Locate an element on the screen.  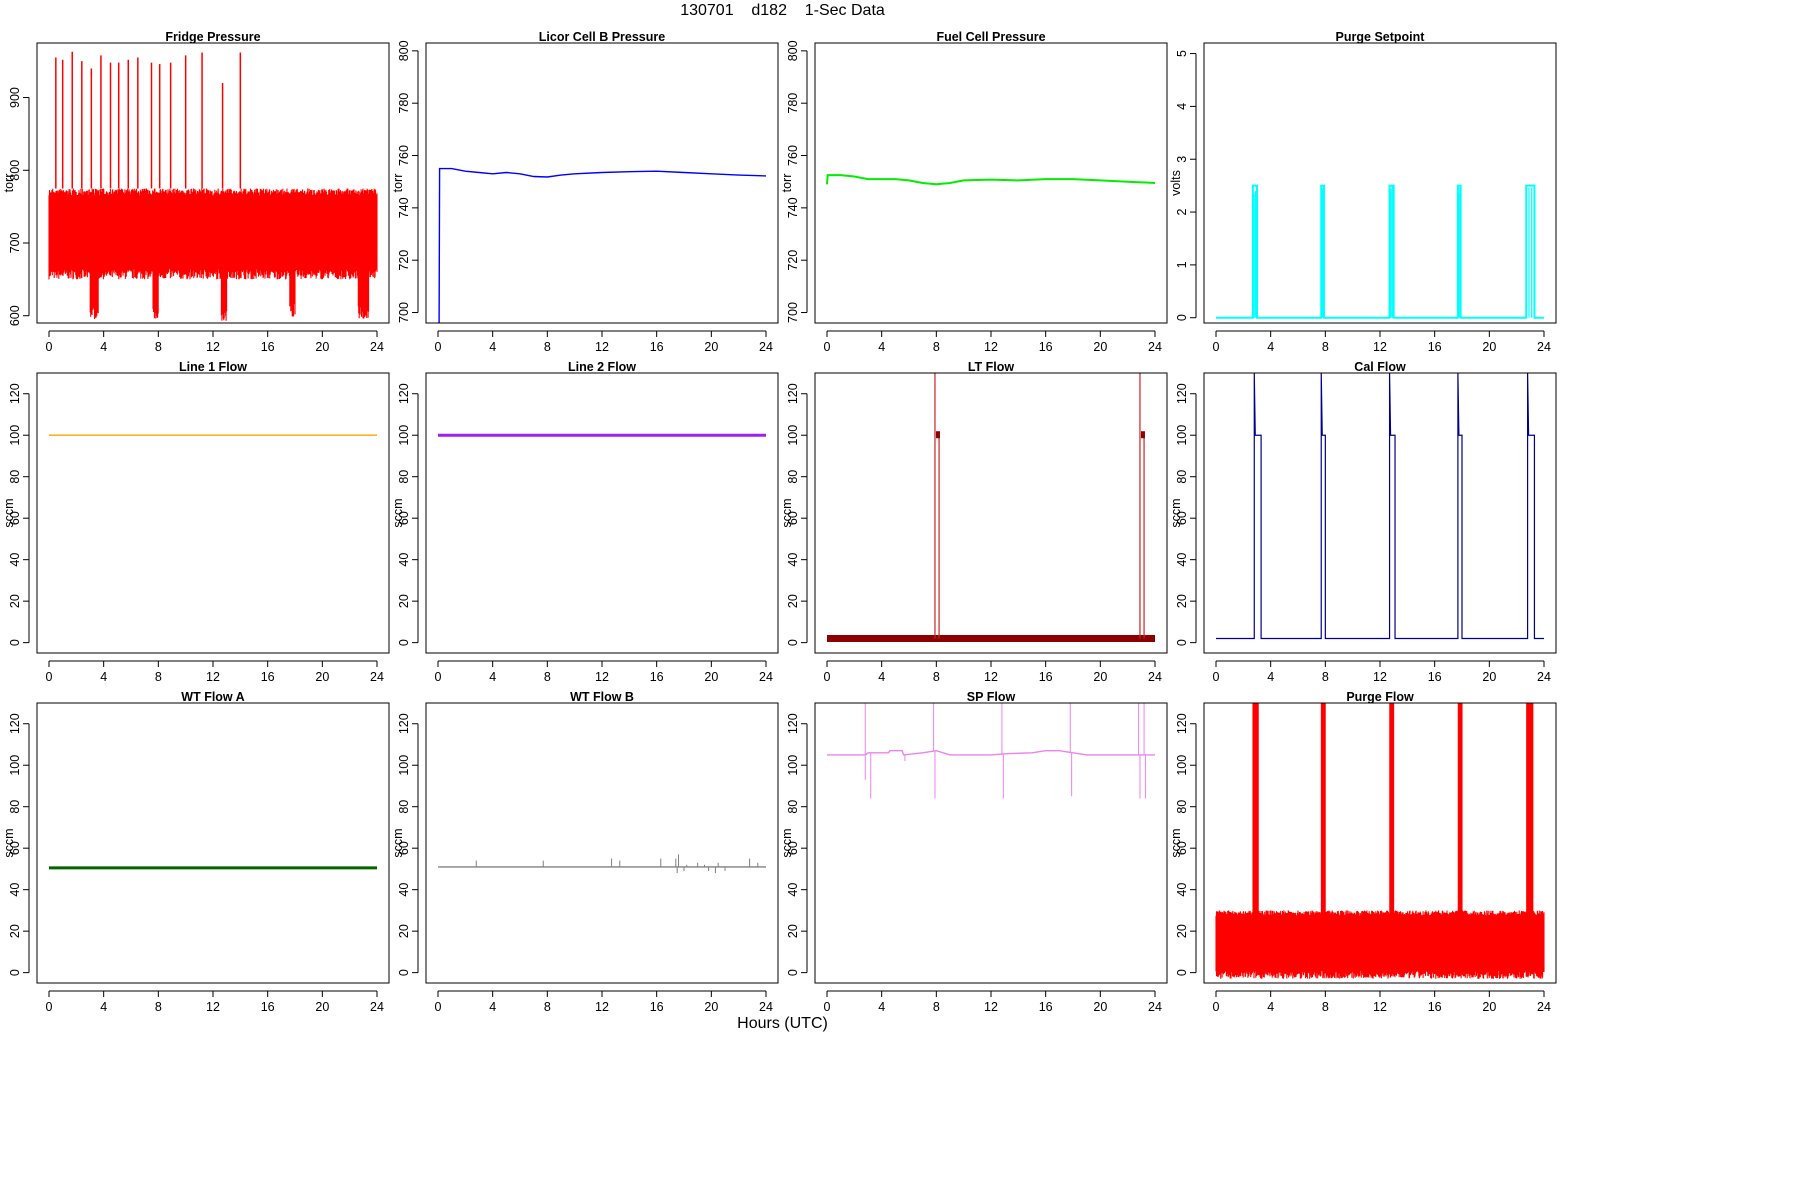
panel-title: Cal Flow is located at coordinates (1380, 367).